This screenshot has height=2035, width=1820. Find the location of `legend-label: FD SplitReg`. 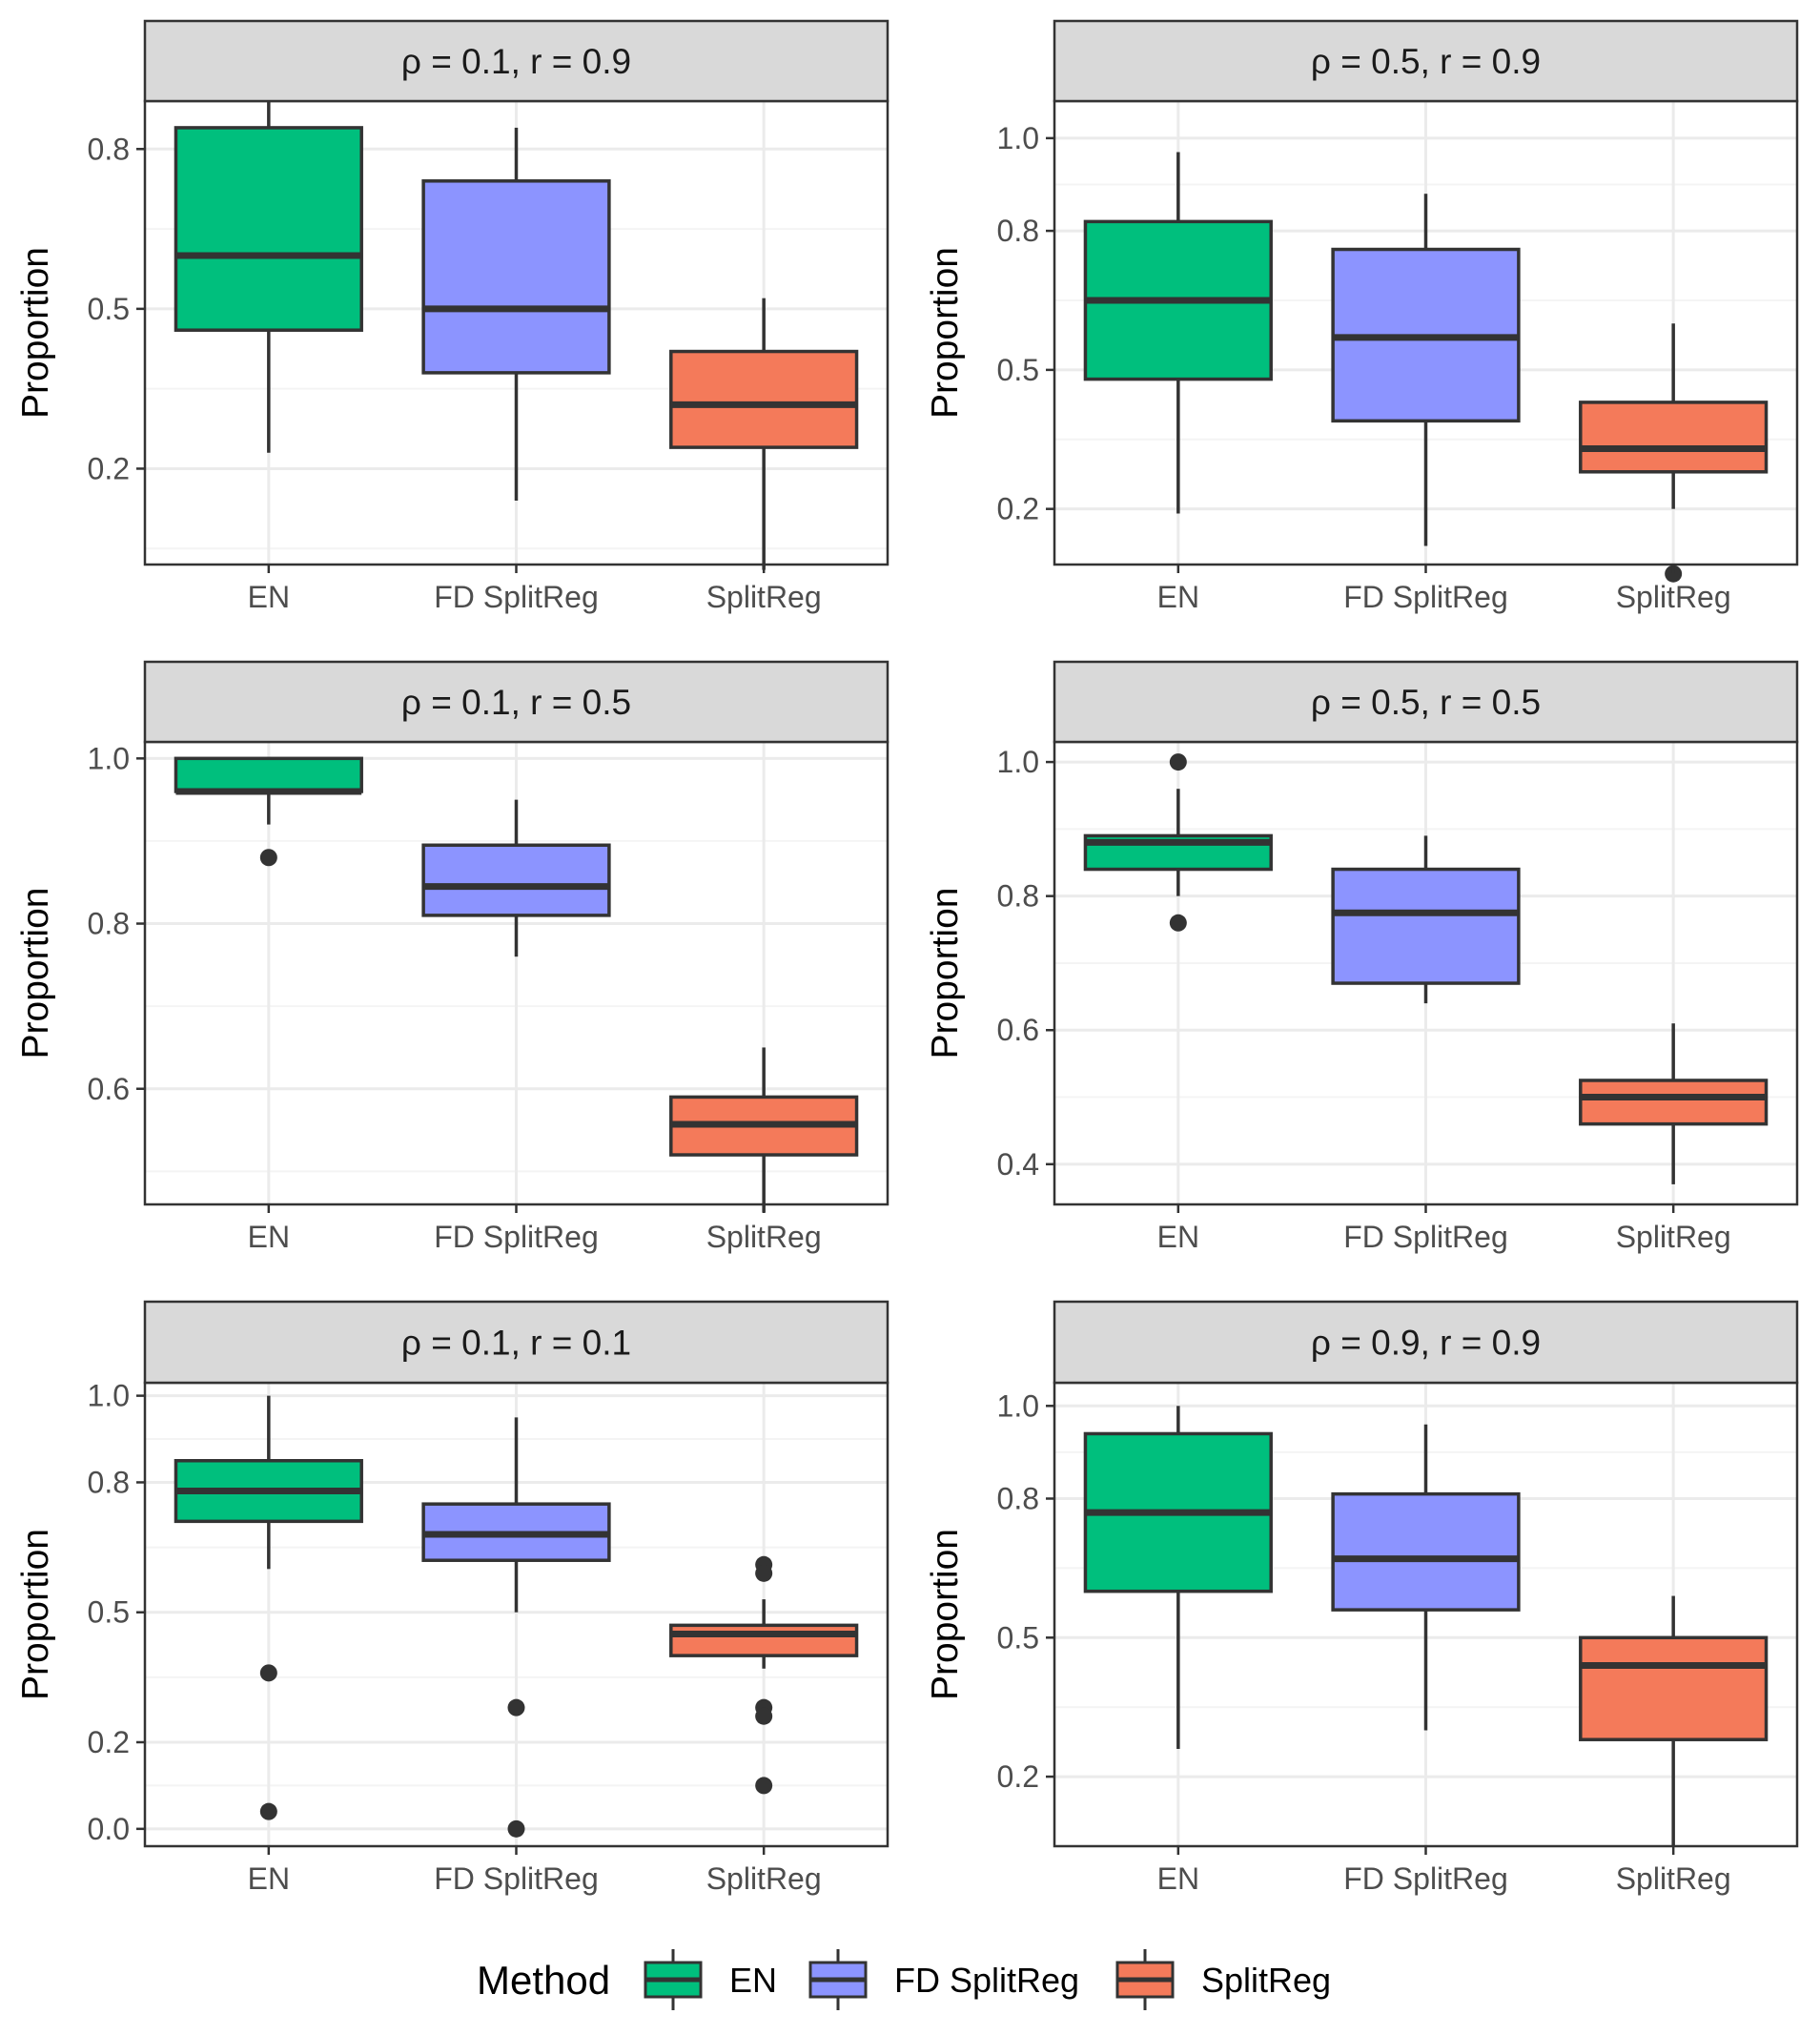

legend-label: FD SplitReg is located at coordinates (987, 1980).